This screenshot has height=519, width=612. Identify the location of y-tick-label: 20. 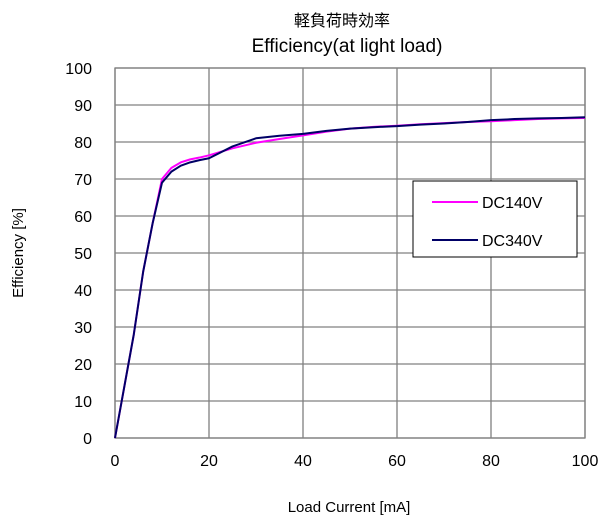
(83, 365).